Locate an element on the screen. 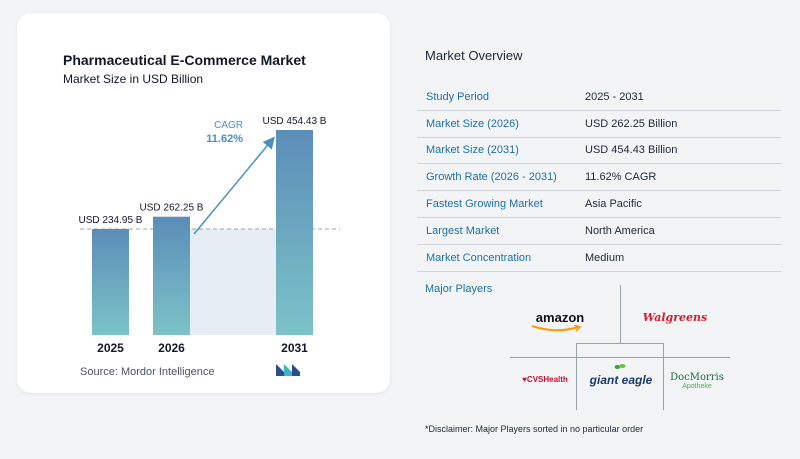 This screenshot has height=459, width=800. players-title: Major Players is located at coordinates (459, 289).